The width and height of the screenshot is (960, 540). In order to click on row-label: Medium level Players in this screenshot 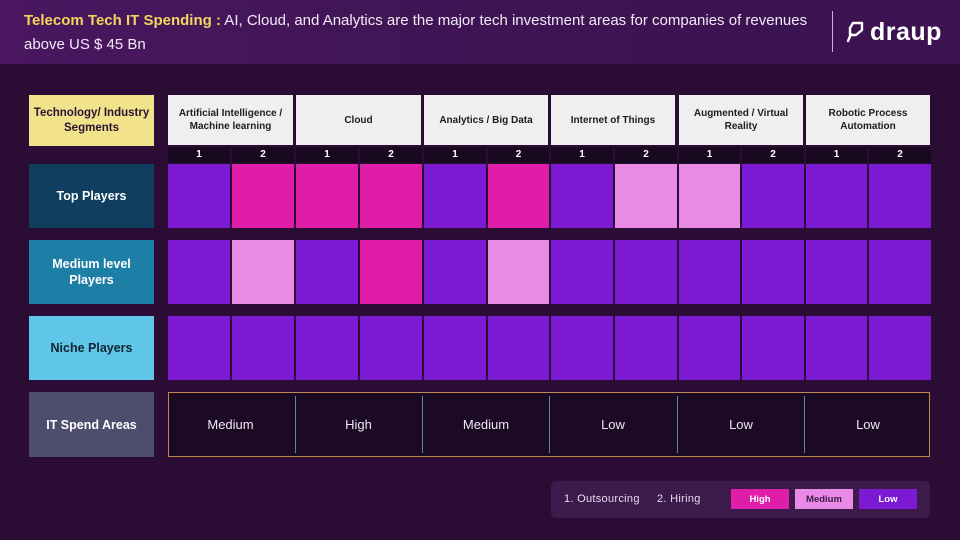, I will do `click(91, 272)`.